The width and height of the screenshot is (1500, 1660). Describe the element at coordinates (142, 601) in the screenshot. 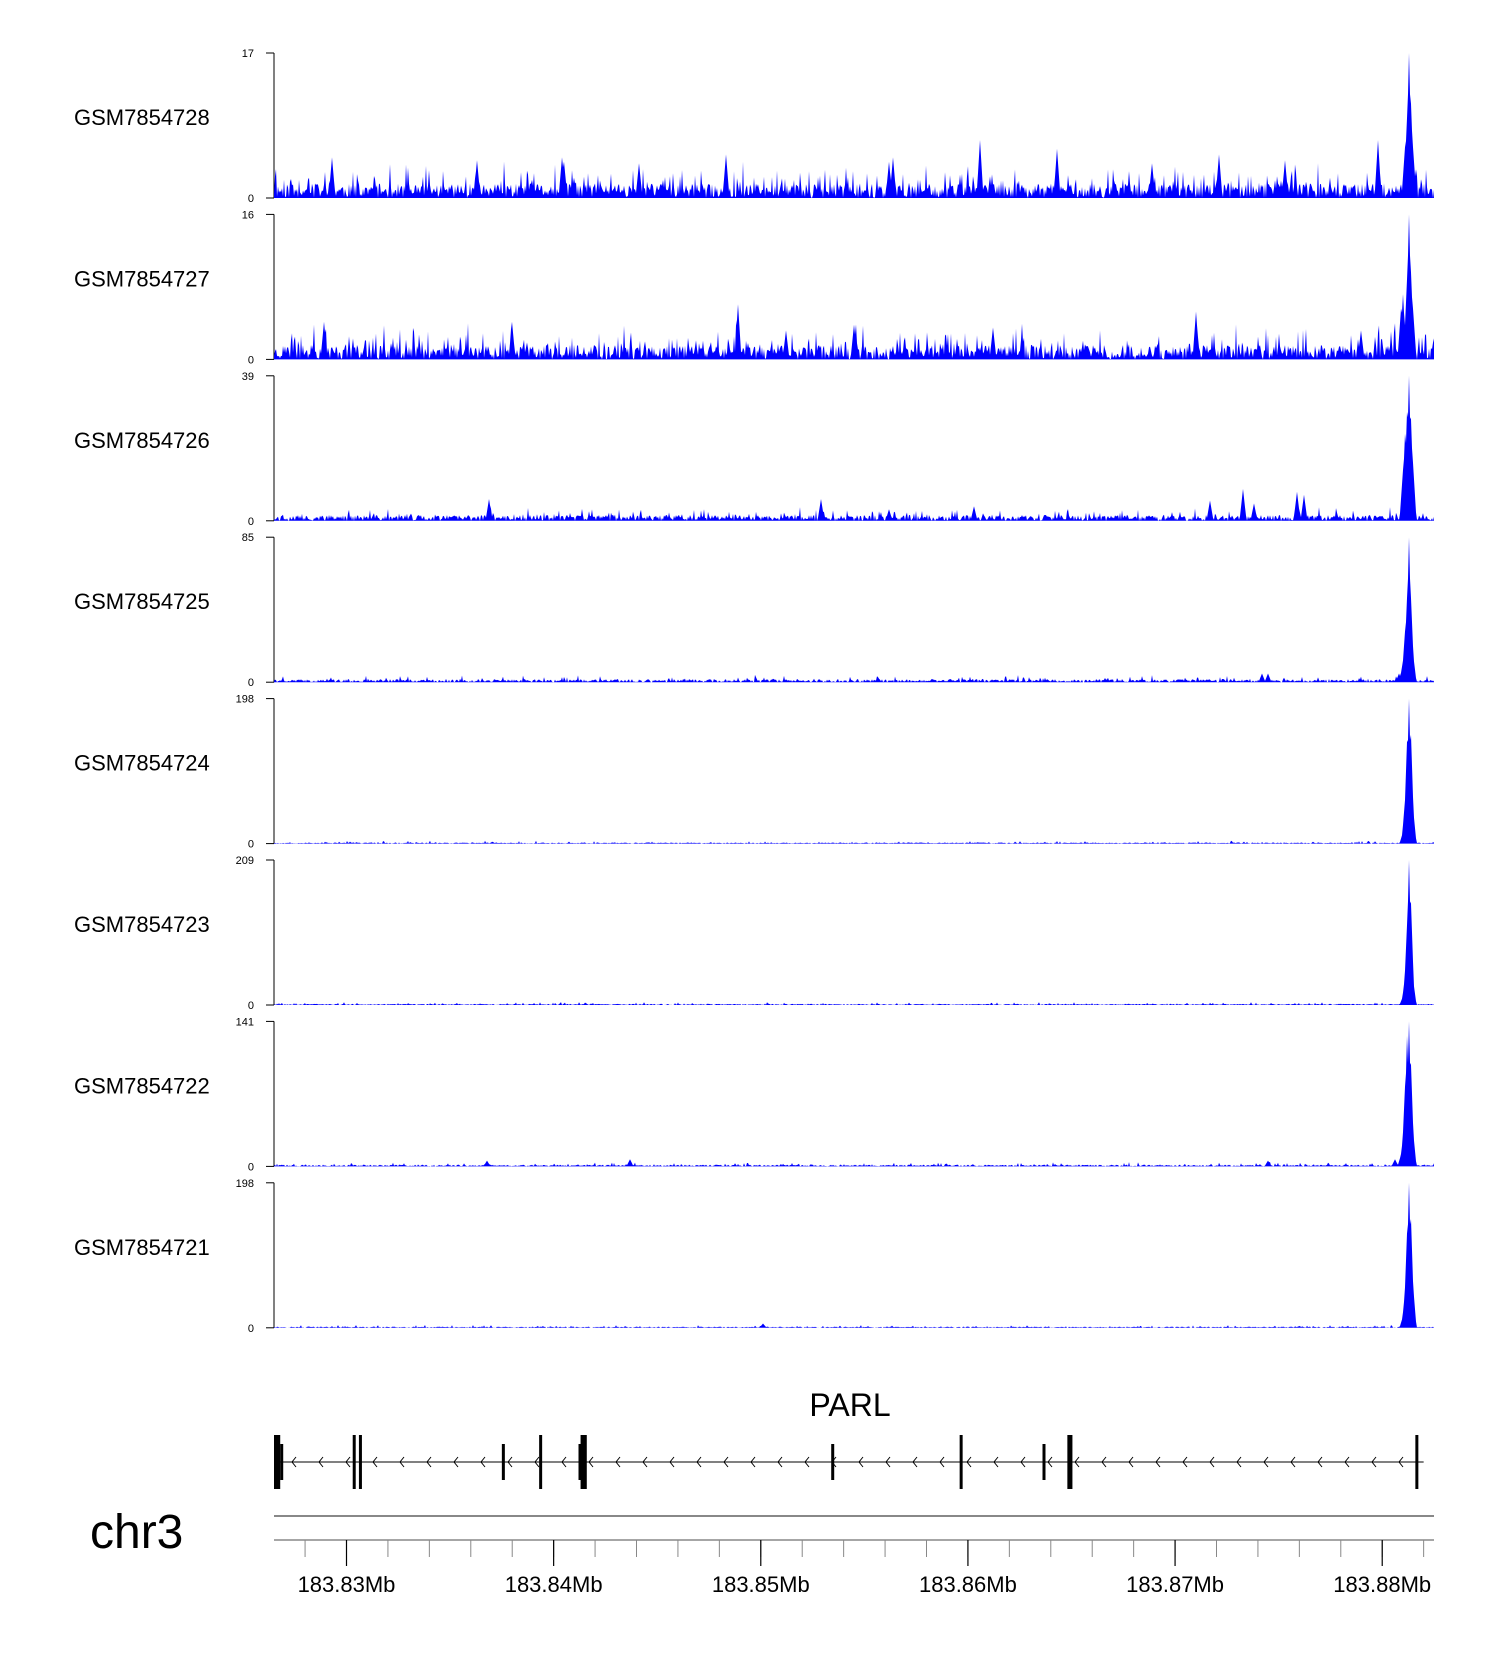

I see `track-label: GSM7854725` at that location.